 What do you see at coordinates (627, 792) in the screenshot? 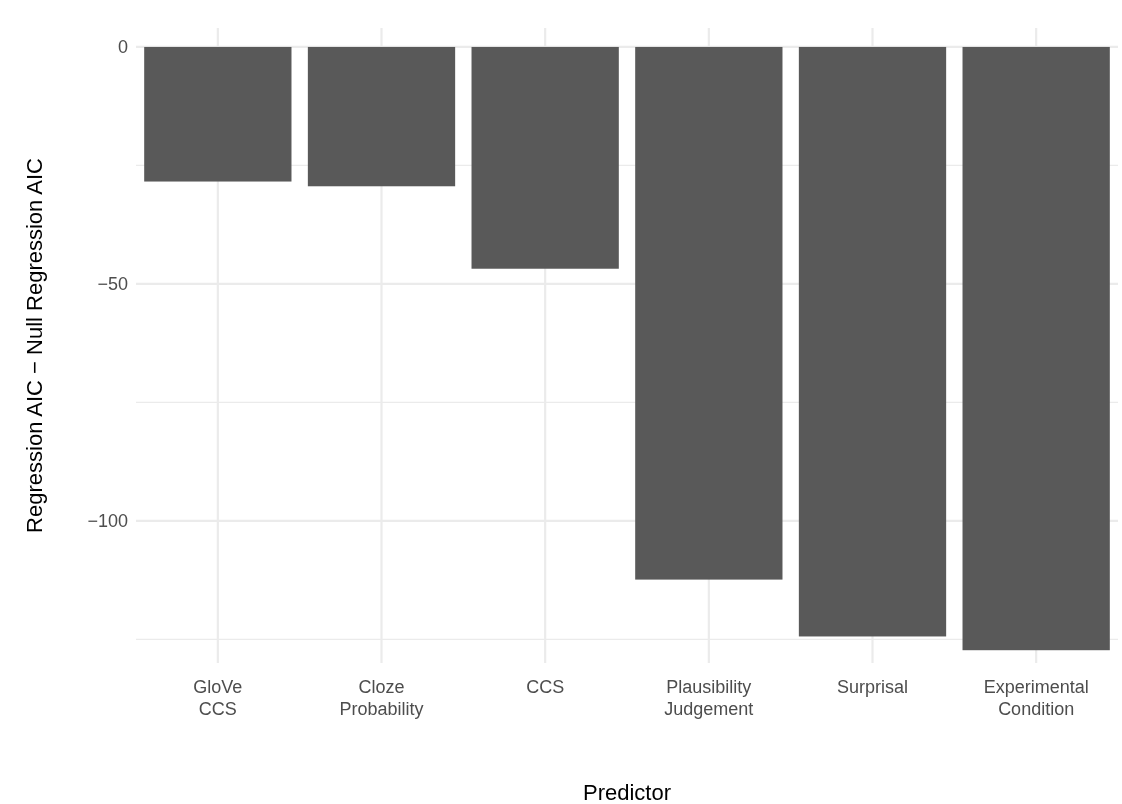
I see `x-axis-title: Predictor` at bounding box center [627, 792].